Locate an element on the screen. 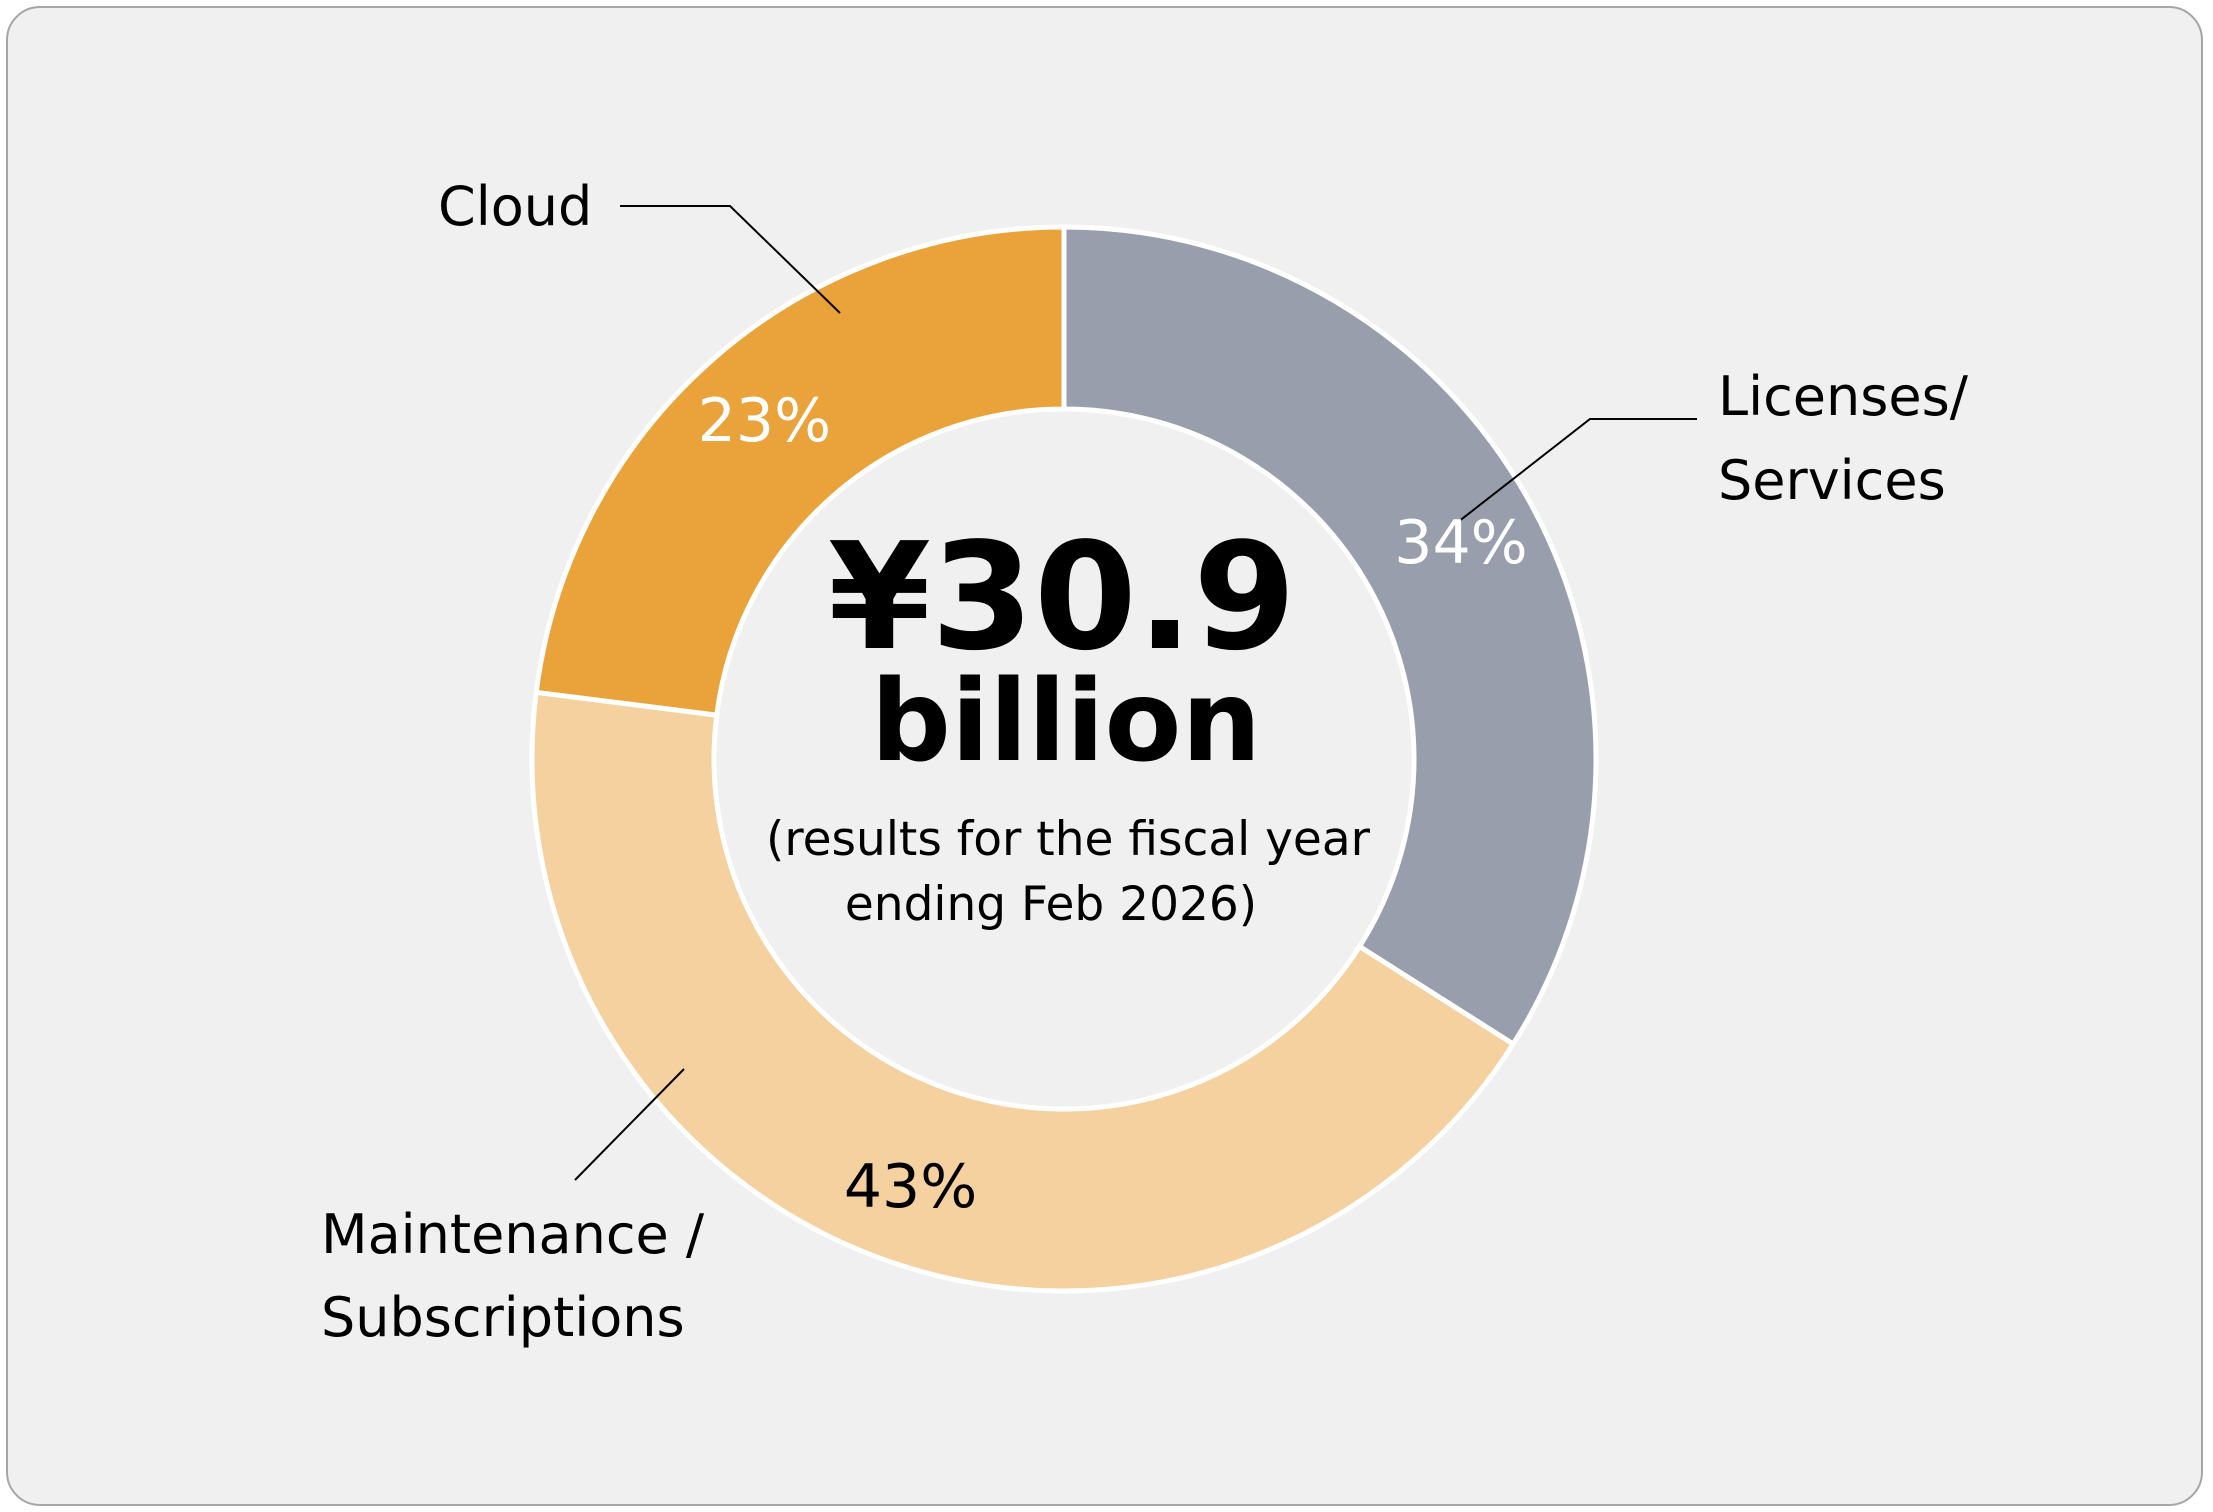 The image size is (2213, 1512). category-label-licenses-services-line1: Licenses/ is located at coordinates (1843, 396).